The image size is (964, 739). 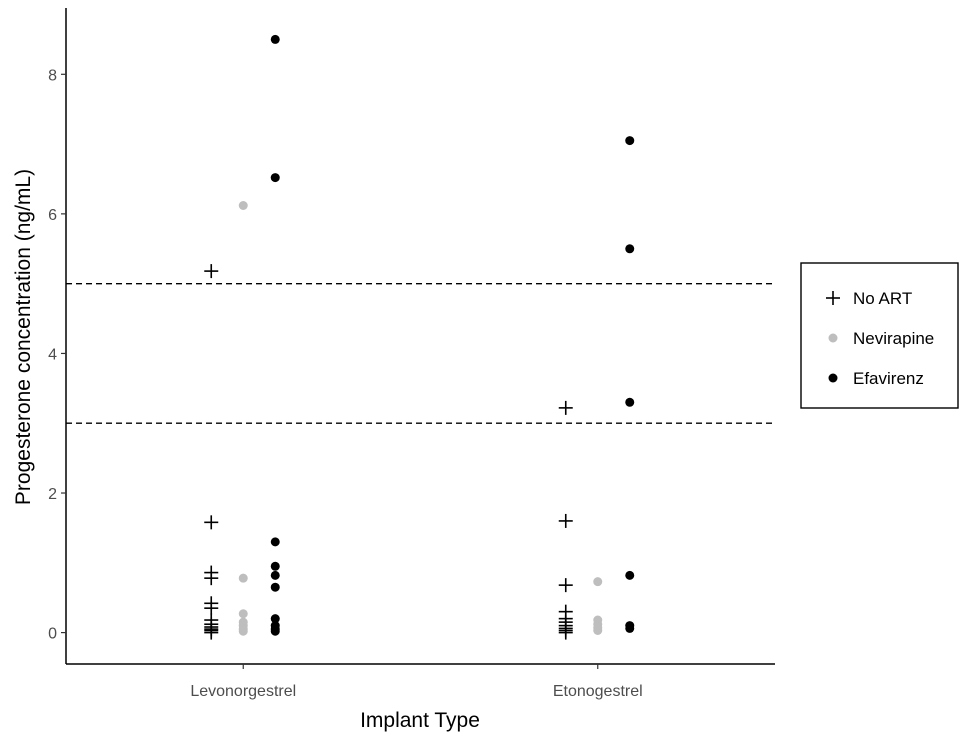 I want to click on y-tick-label: 4, so click(x=52, y=354).